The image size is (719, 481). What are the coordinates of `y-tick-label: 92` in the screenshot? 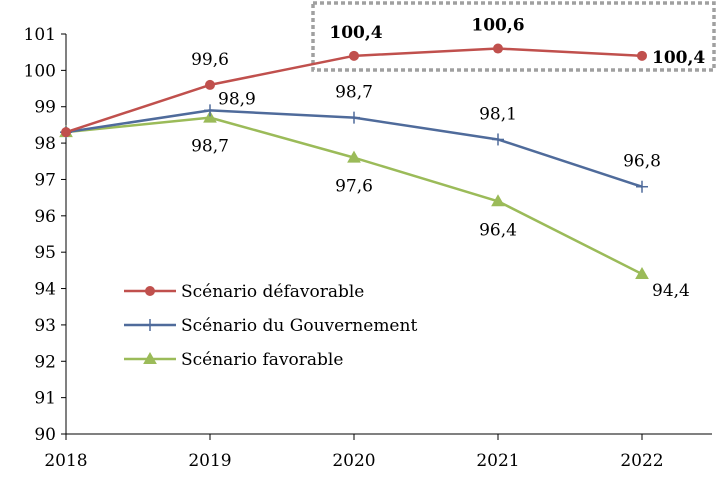 It's located at (45, 362).